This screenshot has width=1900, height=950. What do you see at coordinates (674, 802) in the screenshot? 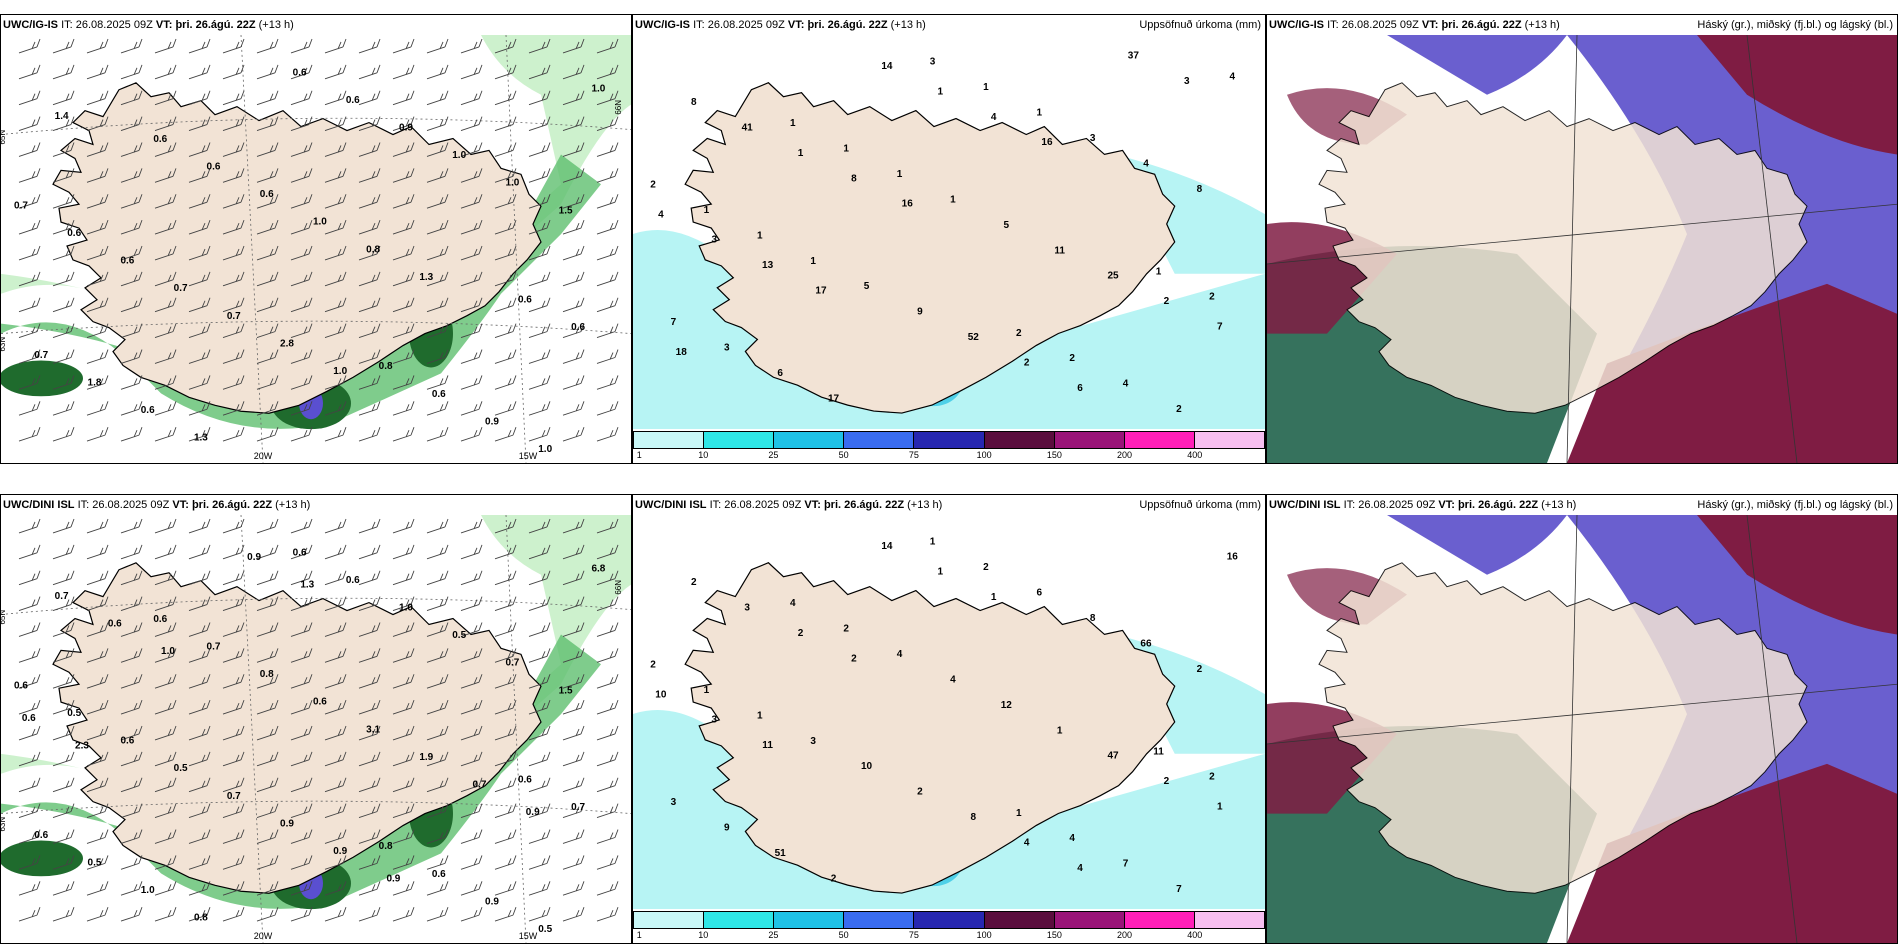
I see `value-label: 3` at bounding box center [674, 802].